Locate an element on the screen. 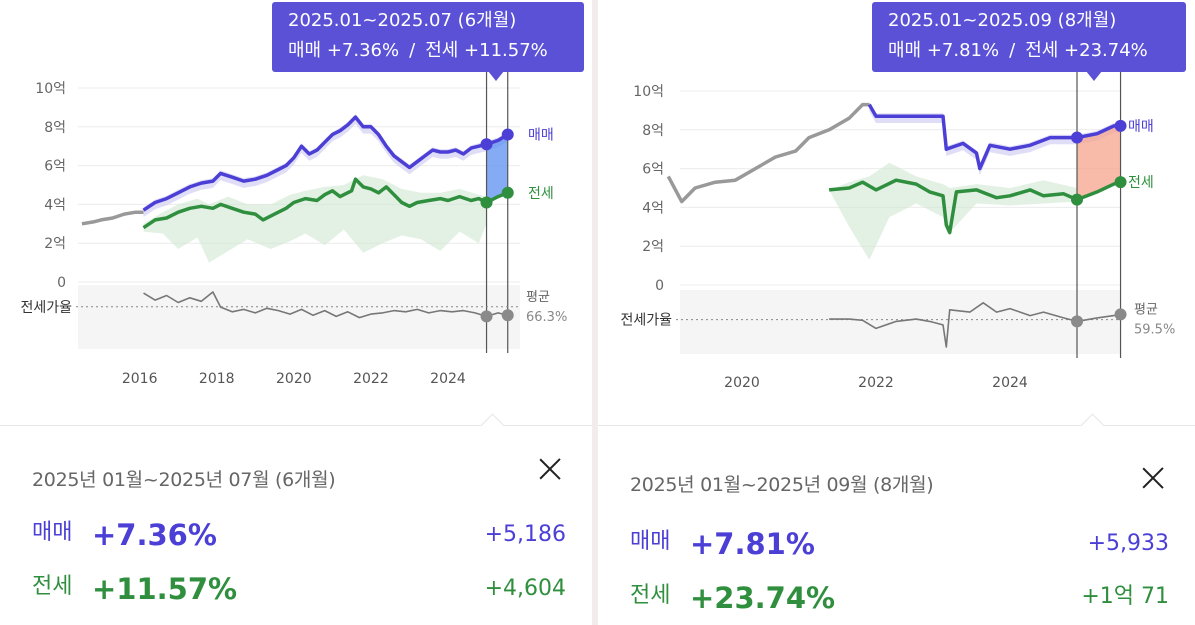 The height and width of the screenshot is (625, 1195). tooltip-sale: 매매 +7.36% is located at coordinates (344, 50).